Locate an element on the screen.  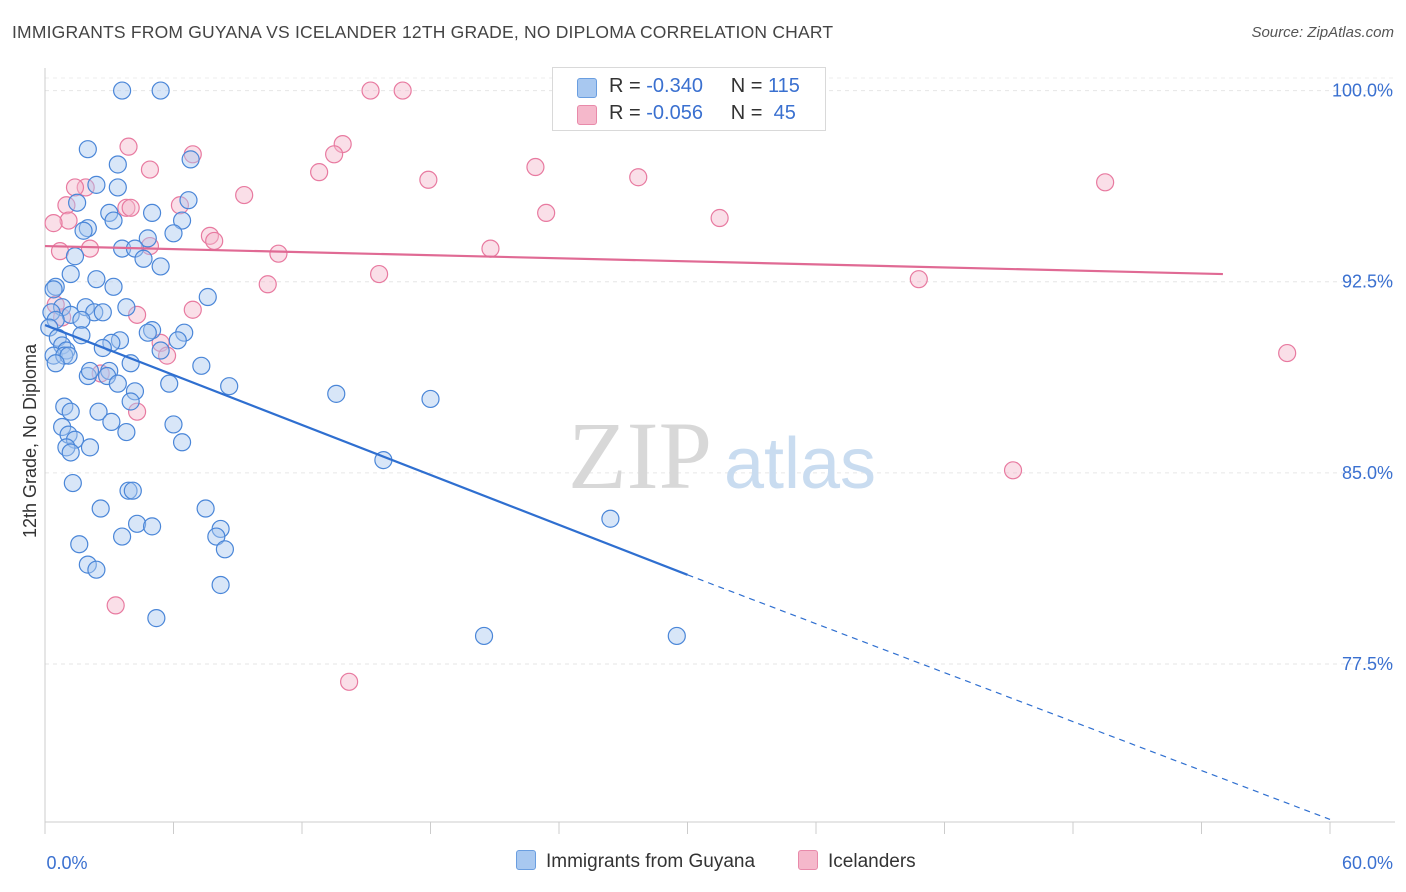
bottom-legend-icelanders: Icelanders is located at coordinates (857, 863).